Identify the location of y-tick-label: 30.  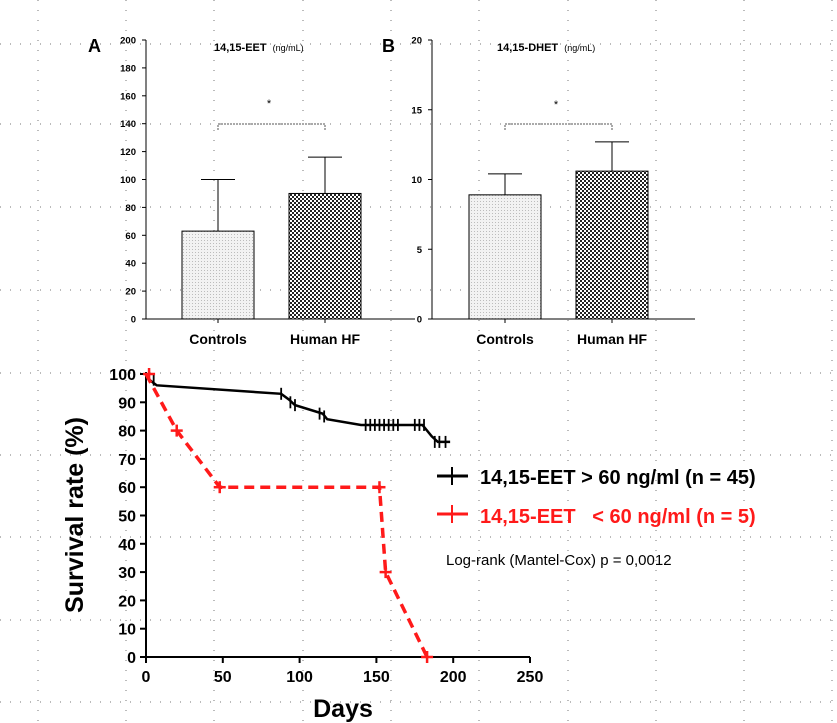
(127, 573).